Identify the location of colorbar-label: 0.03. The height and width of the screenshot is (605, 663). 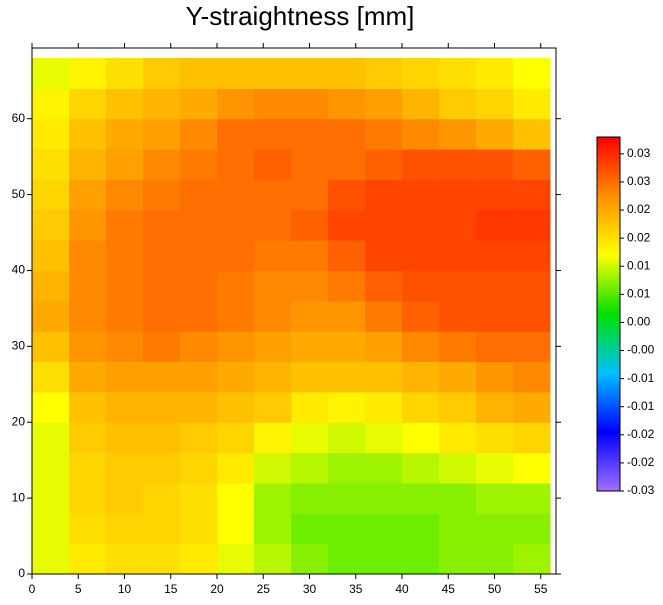
(639, 153).